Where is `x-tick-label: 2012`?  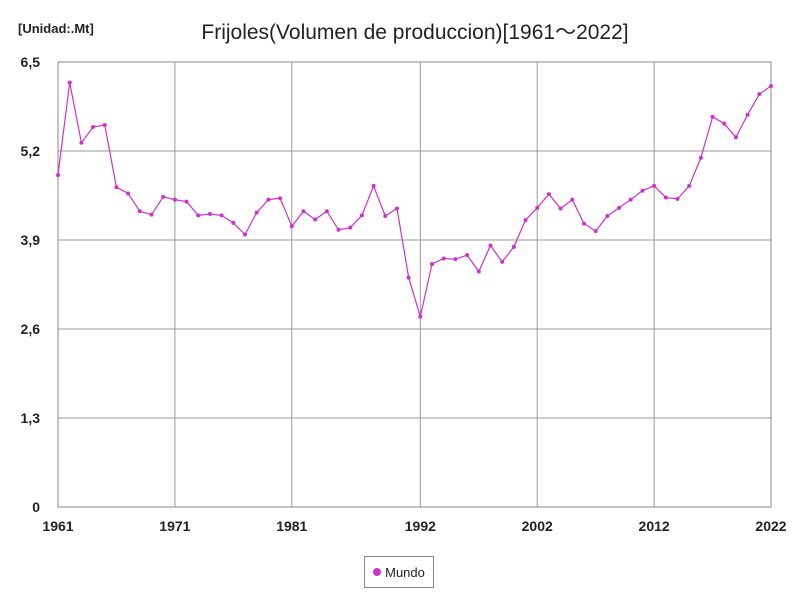
x-tick-label: 2012 is located at coordinates (654, 526).